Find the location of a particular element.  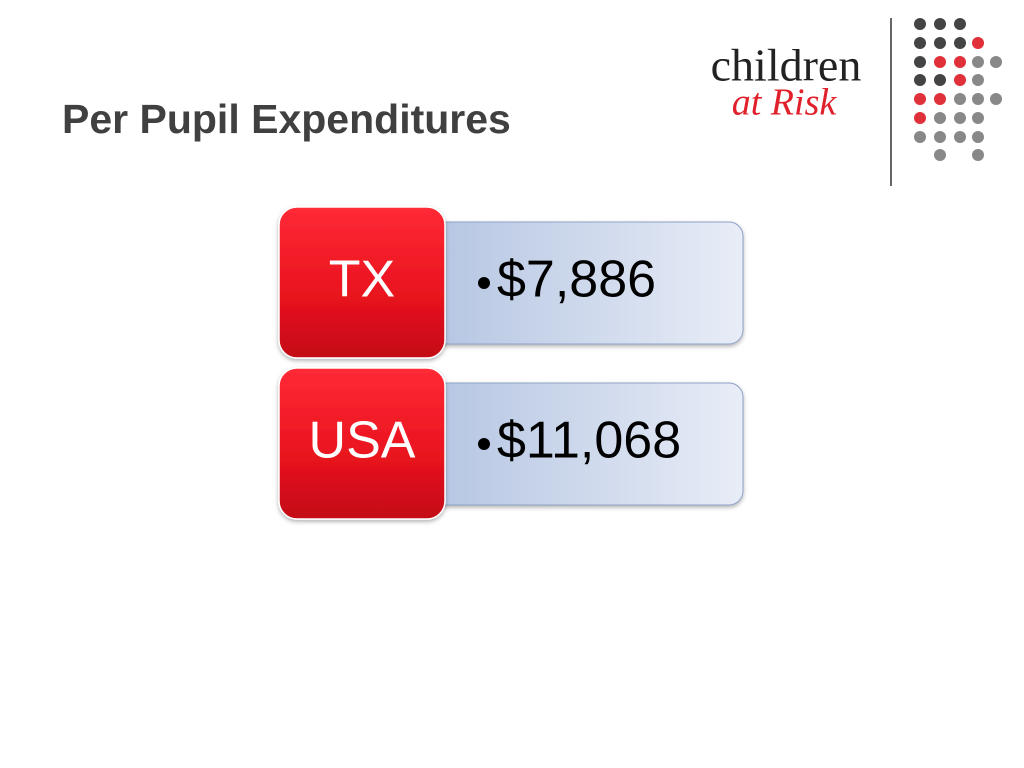

item-label: USA is located at coordinates (362, 441).